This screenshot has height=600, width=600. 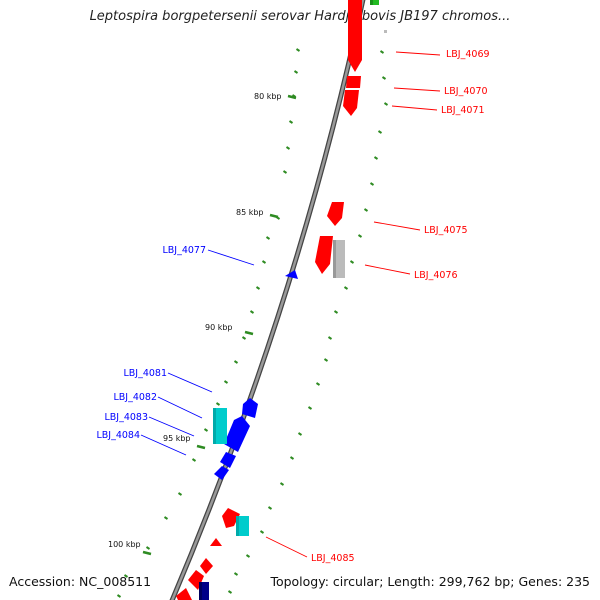 I want to click on feature-lbj-4084b-body, so click(x=221, y=473).